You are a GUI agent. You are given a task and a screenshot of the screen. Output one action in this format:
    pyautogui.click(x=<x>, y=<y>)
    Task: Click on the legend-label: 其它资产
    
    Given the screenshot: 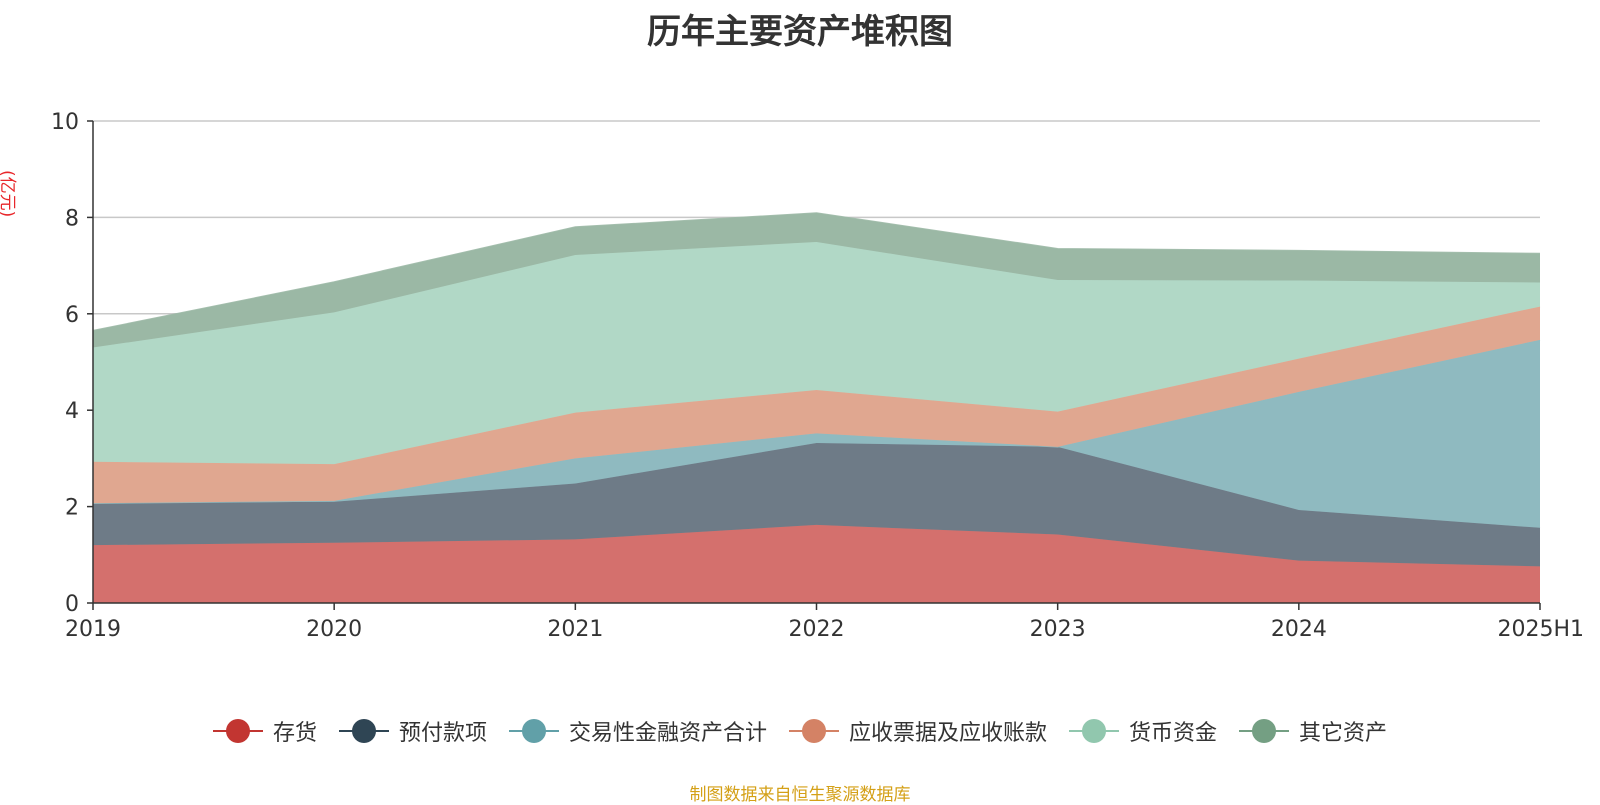 What is the action you would take?
    pyautogui.click(x=1343, y=733)
    